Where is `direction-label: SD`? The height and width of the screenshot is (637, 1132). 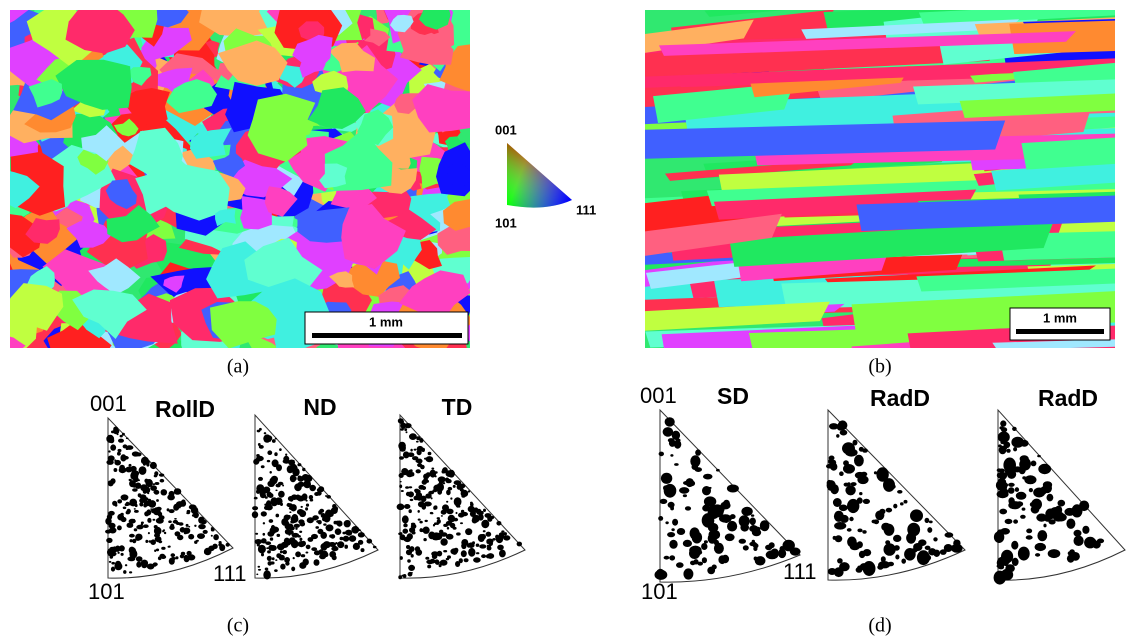
direction-label: SD is located at coordinates (733, 396).